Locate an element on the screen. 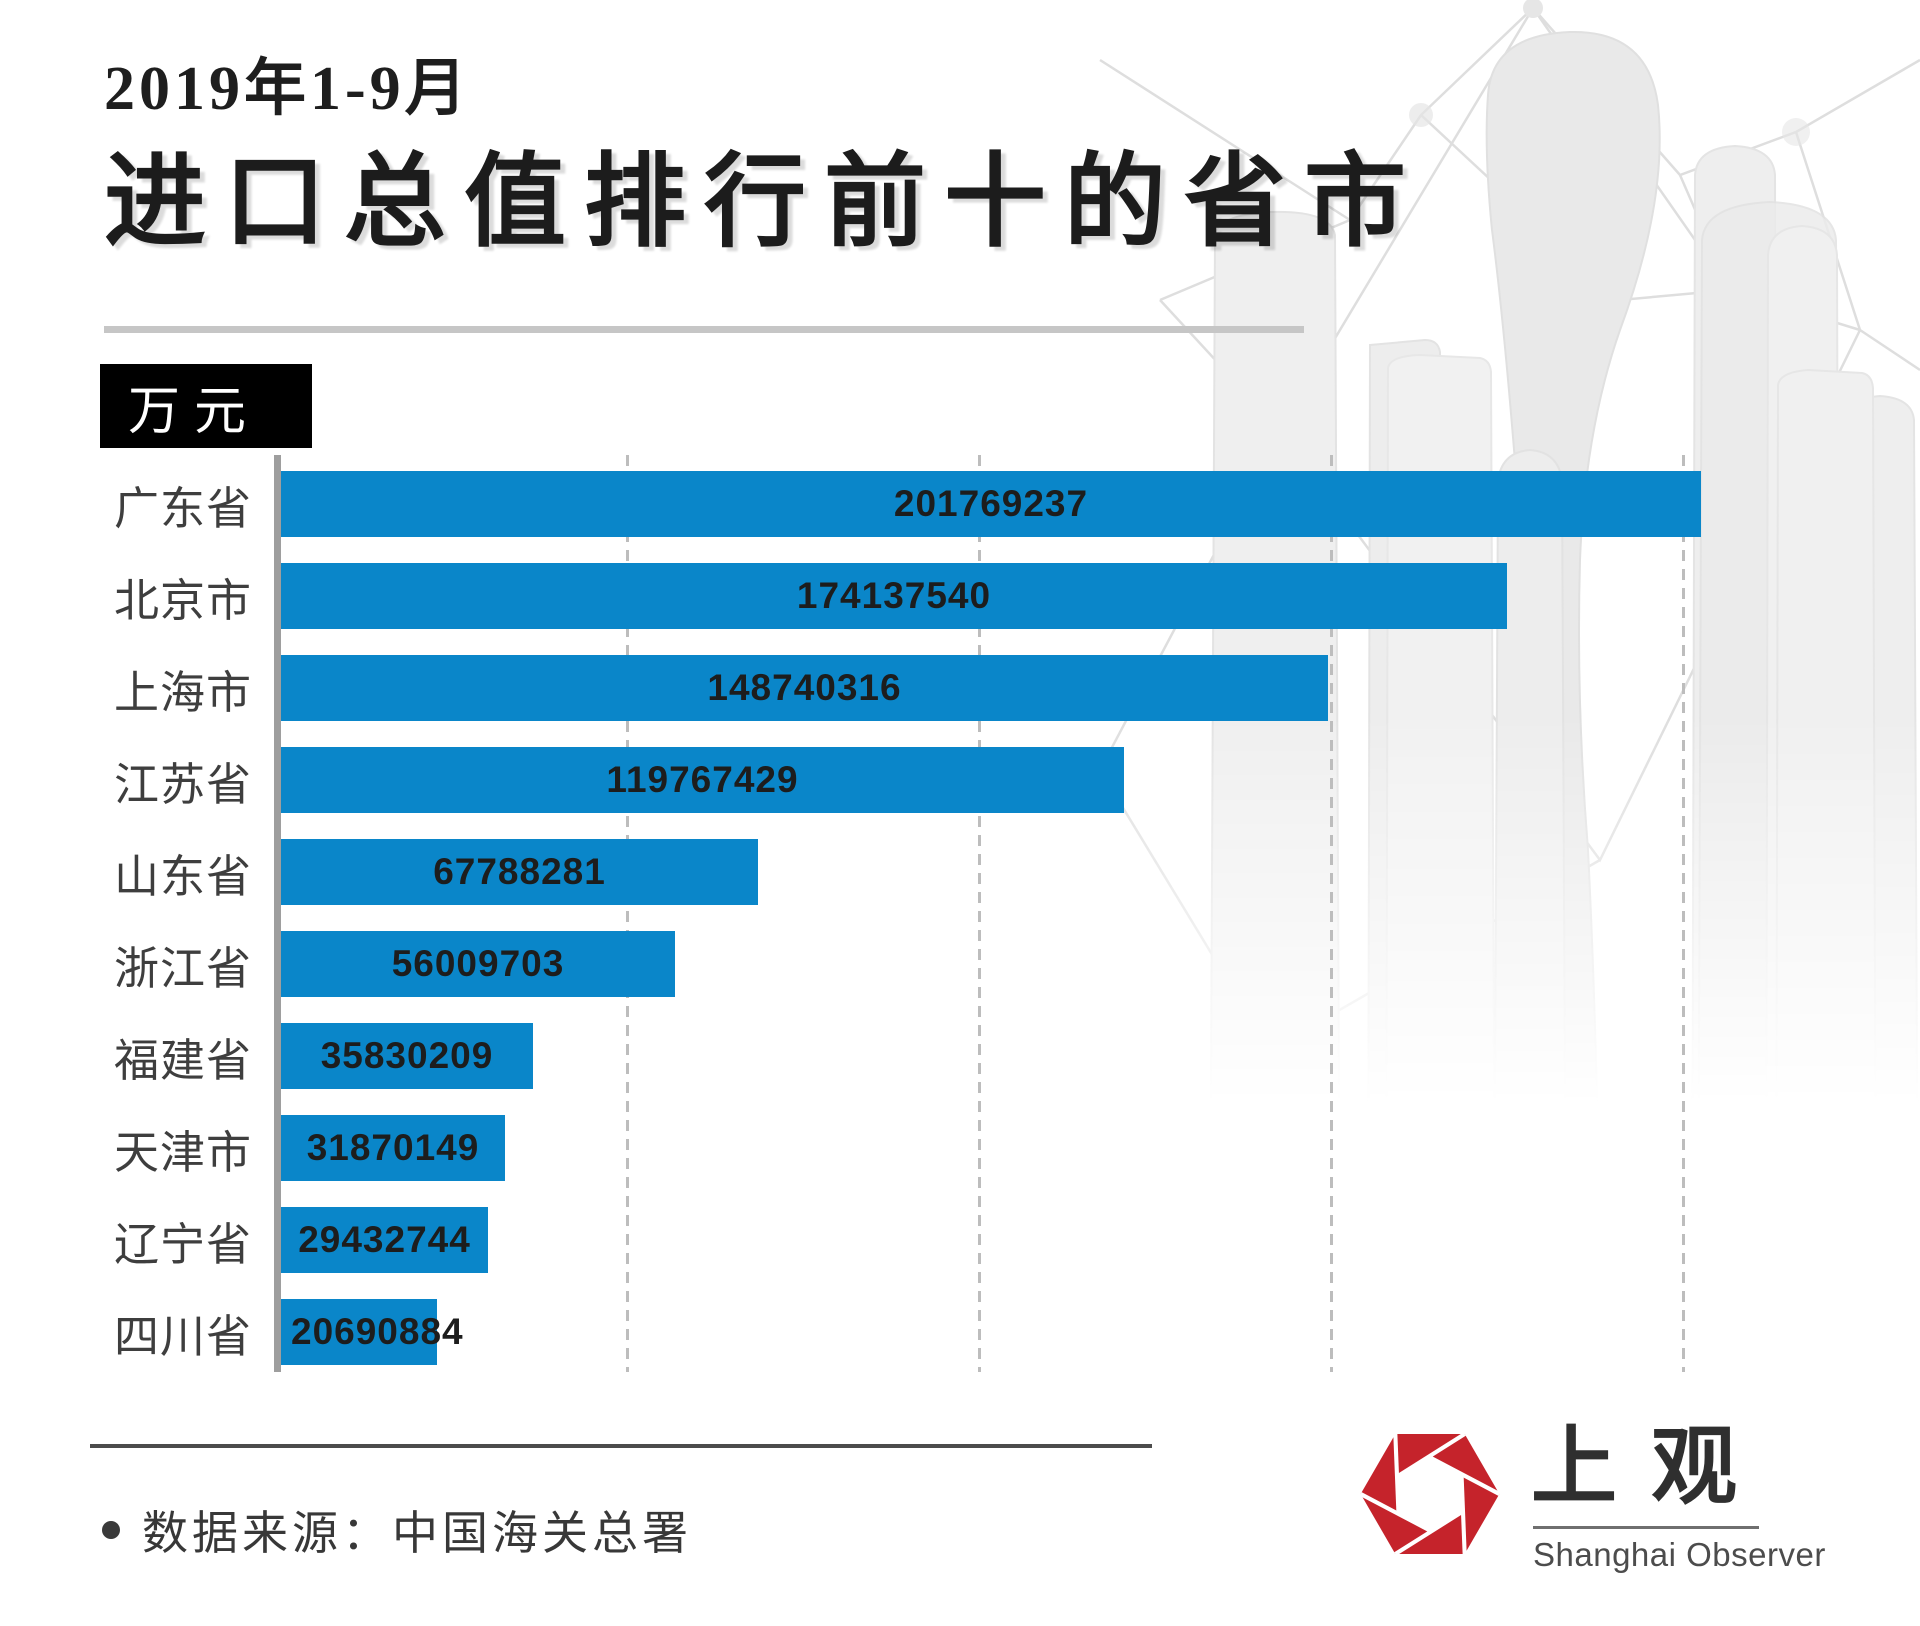 The image size is (1920, 1626). bar-value-label: 20690884 is located at coordinates (377, 1331).